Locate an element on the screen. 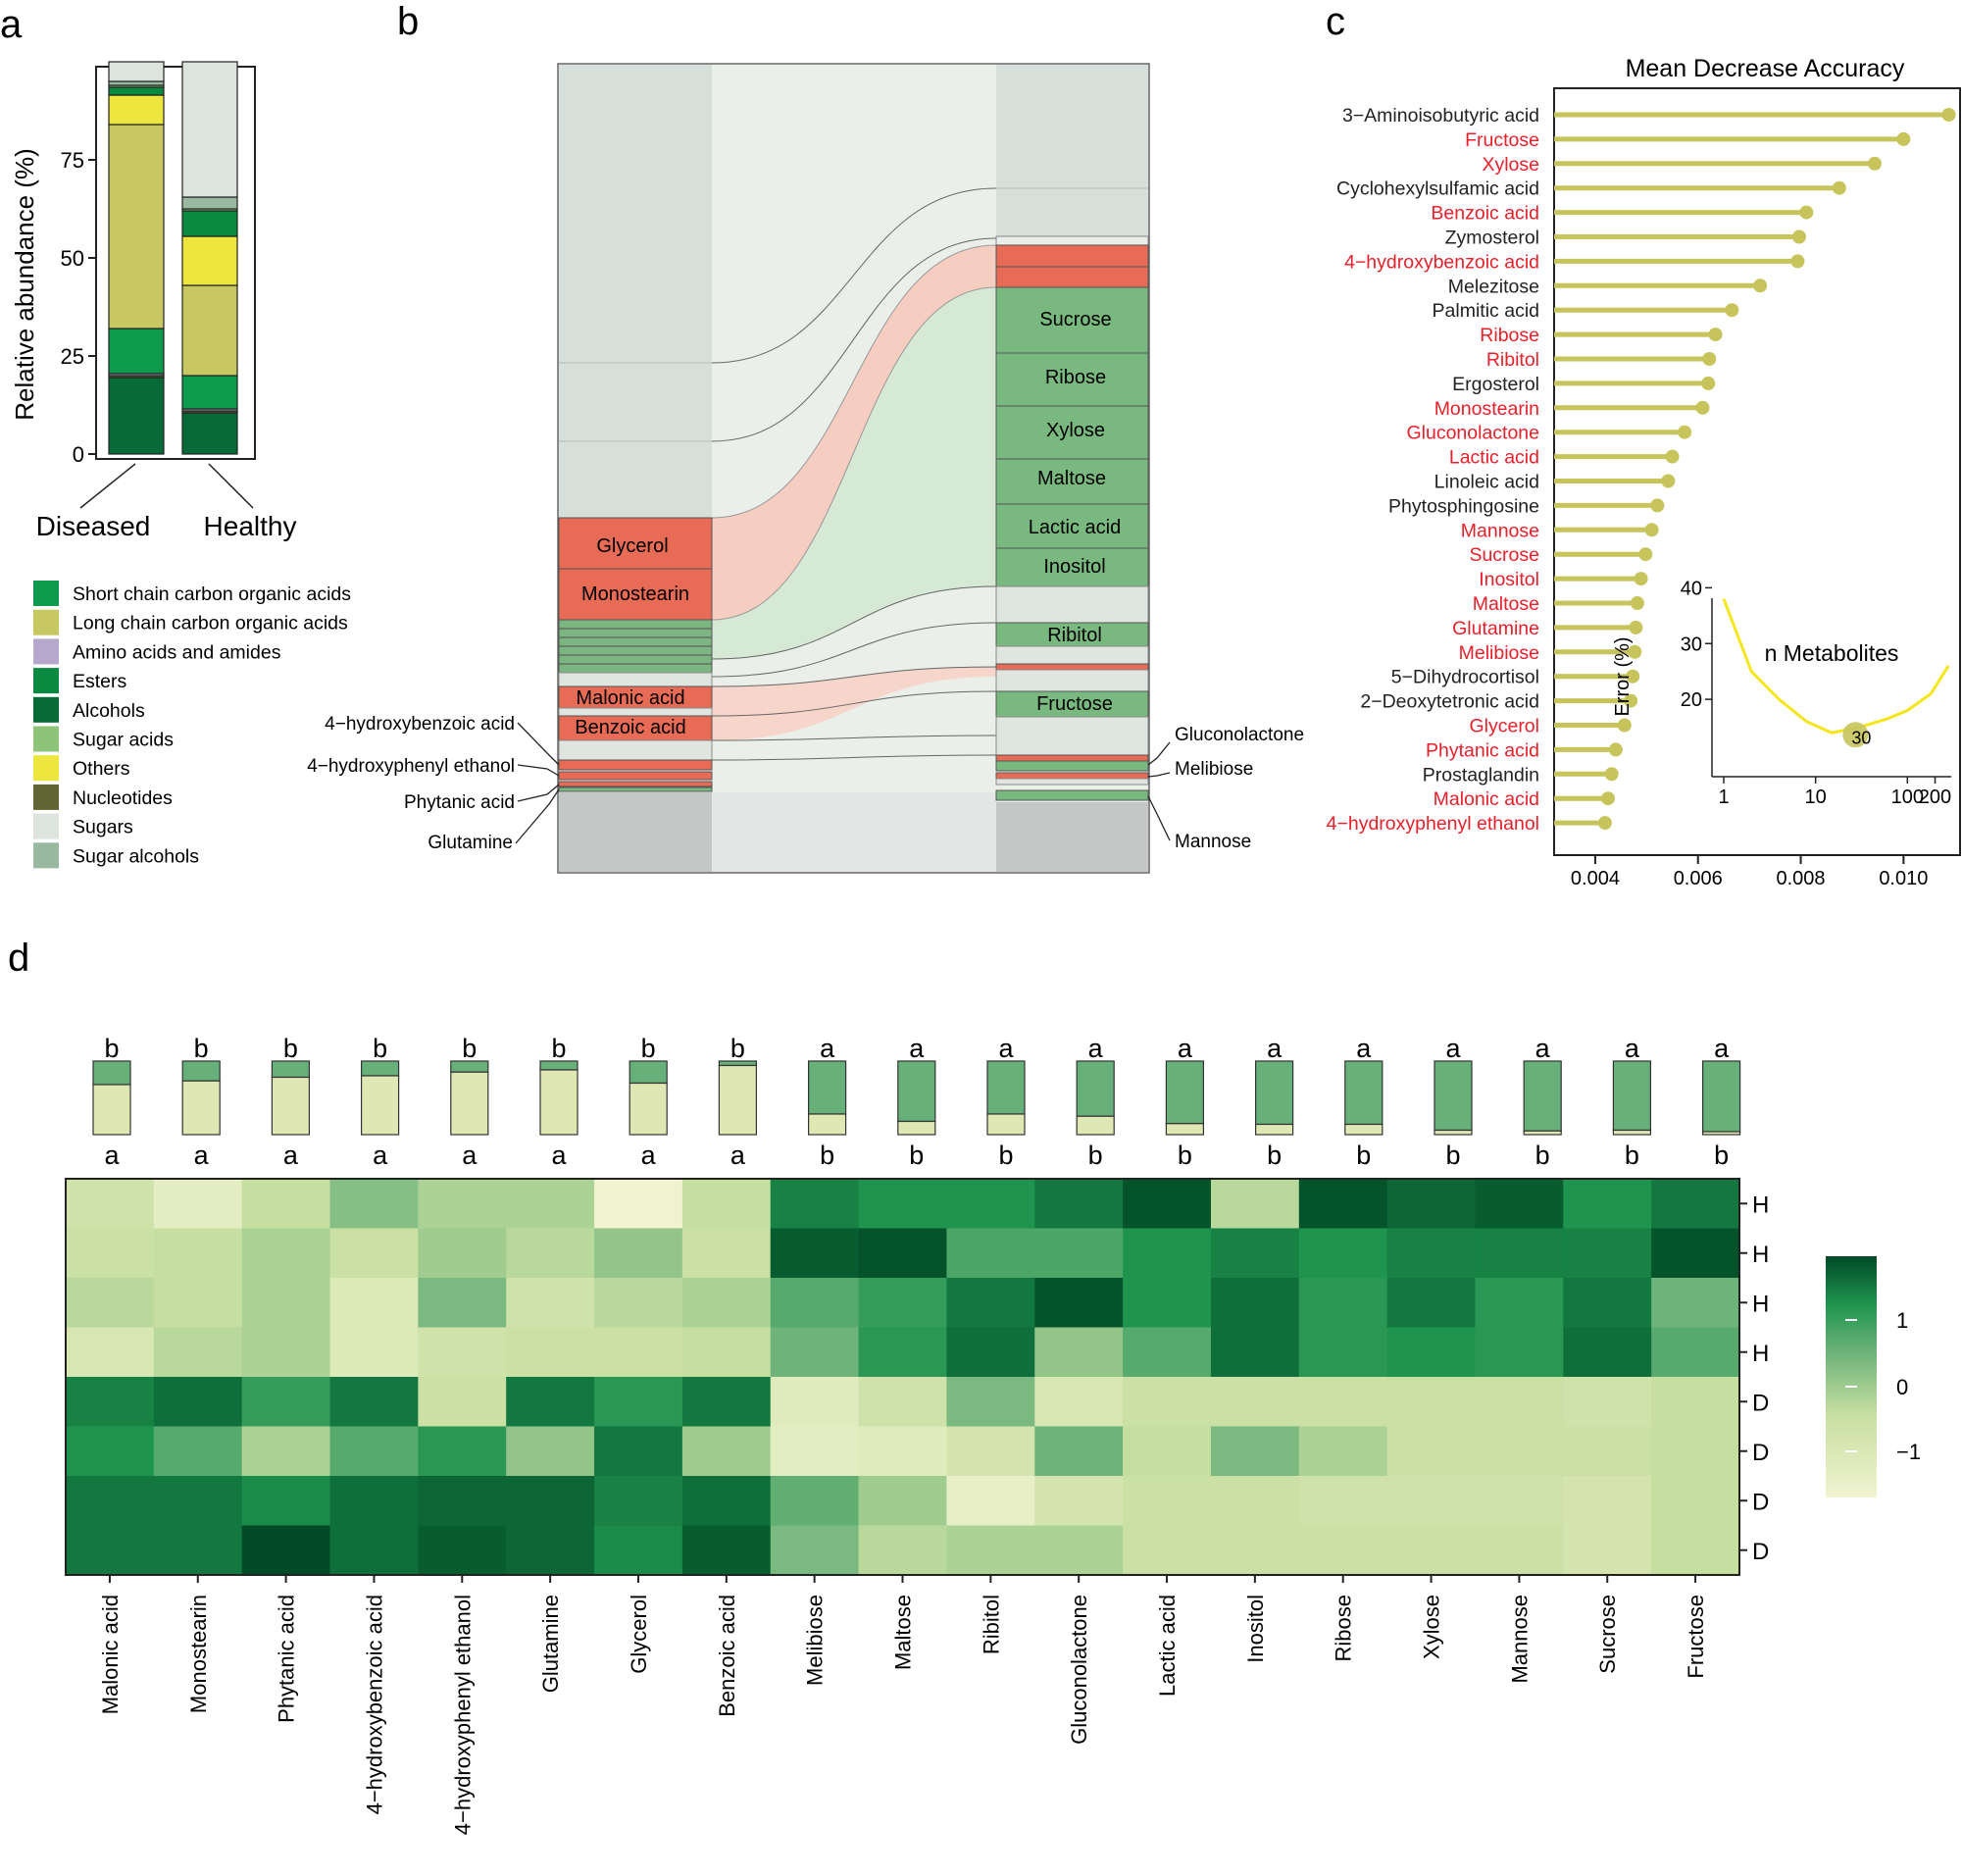  lollipop-label: Lactic acid is located at coordinates (1494, 458).